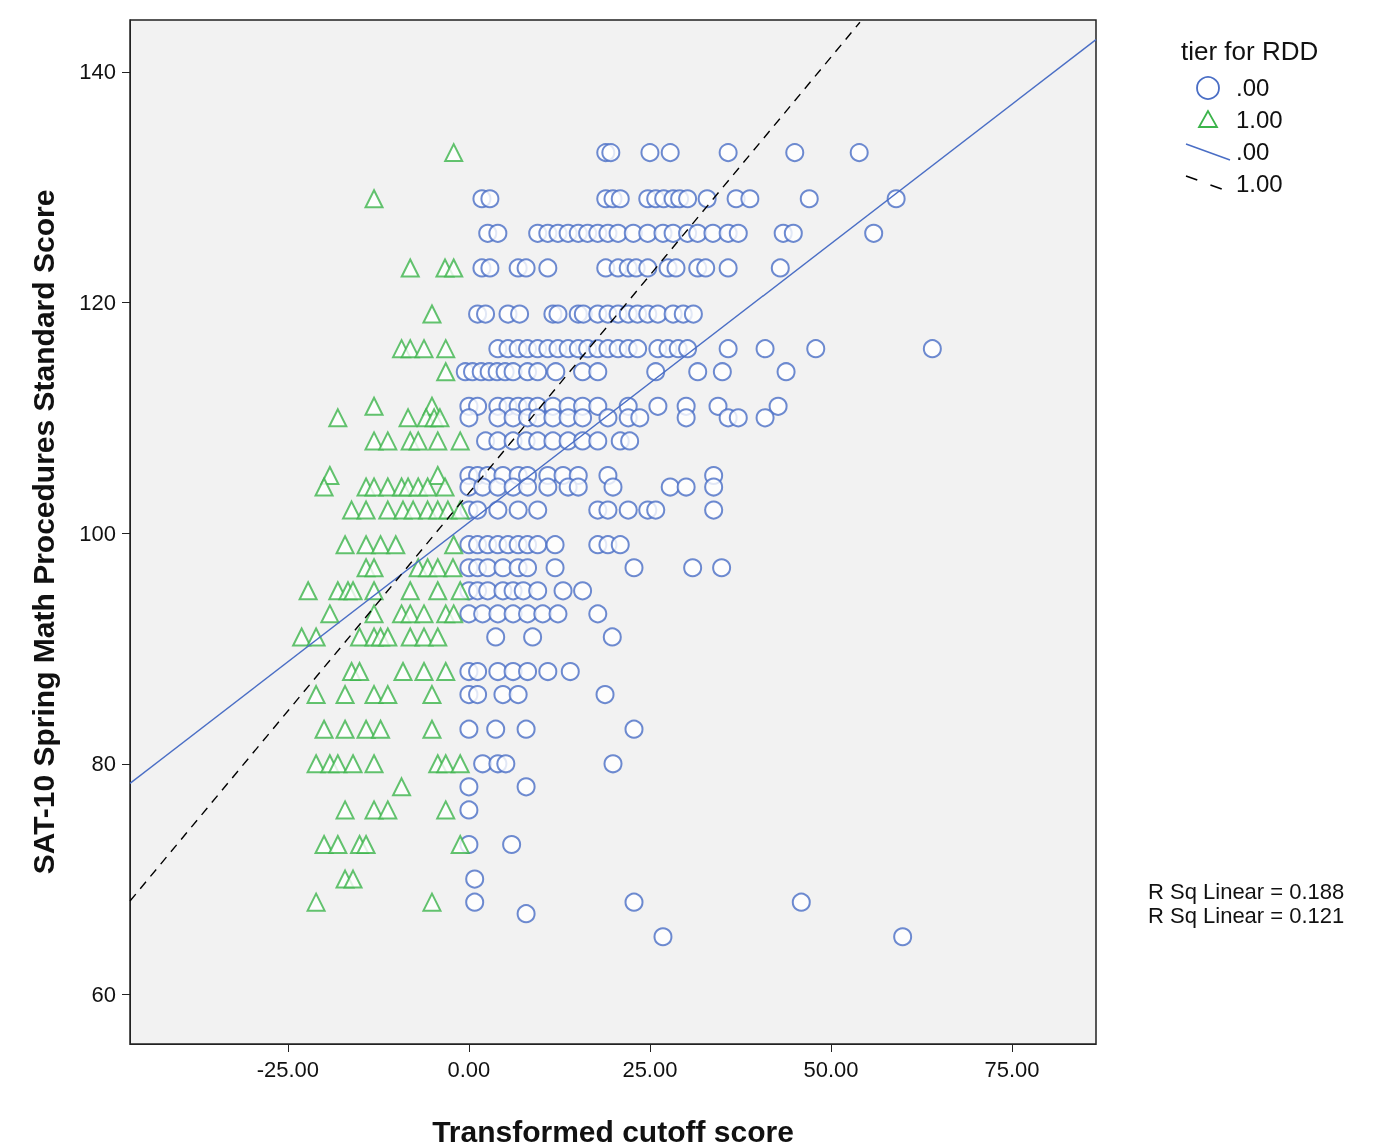 Image resolution: width=1391 pixels, height=1145 pixels. I want to click on y-axis-title: SAT-10 Spring Math Procedures Standard Score, so click(43, 532).